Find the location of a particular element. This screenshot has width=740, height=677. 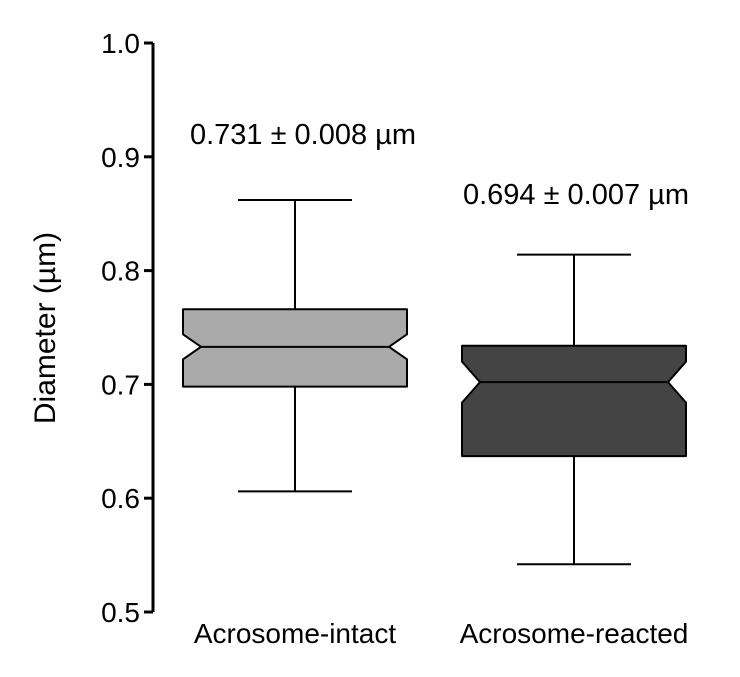

annotation-0: 0.731 ± 0.008 µm is located at coordinates (303, 135).